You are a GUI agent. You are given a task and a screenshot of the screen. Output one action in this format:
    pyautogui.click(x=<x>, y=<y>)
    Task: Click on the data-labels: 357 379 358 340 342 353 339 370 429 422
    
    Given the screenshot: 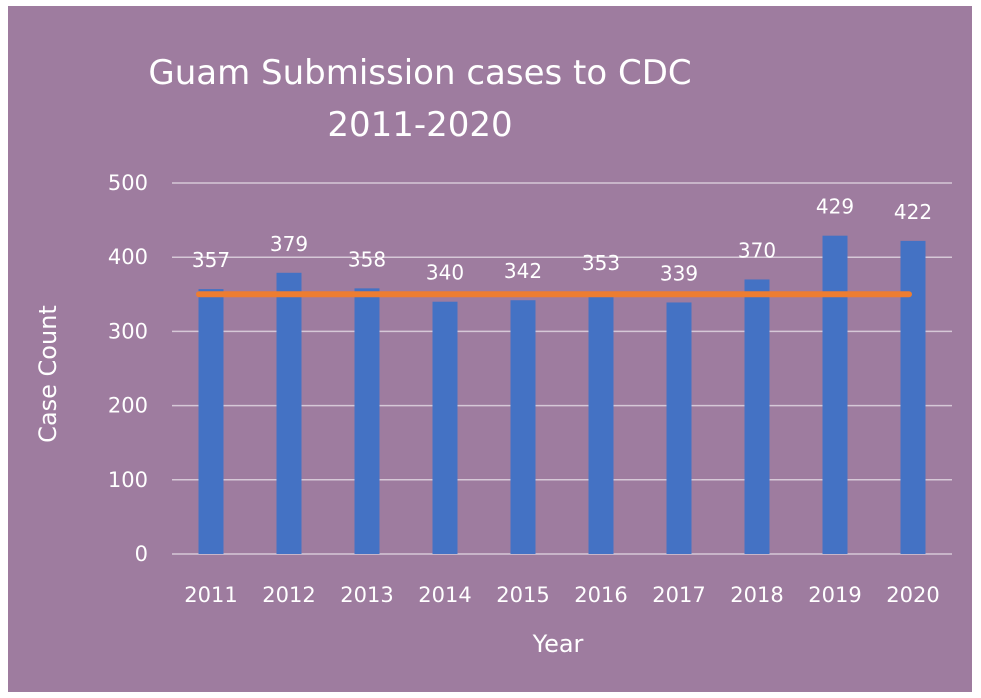 What is the action you would take?
    pyautogui.click(x=562, y=240)
    